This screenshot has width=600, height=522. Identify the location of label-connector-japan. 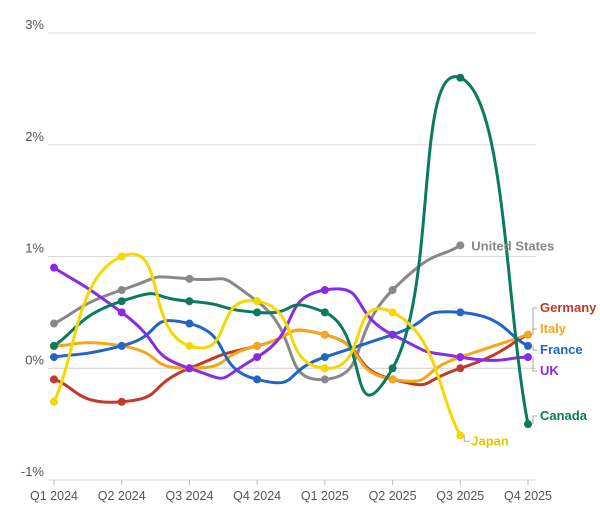
(466, 438).